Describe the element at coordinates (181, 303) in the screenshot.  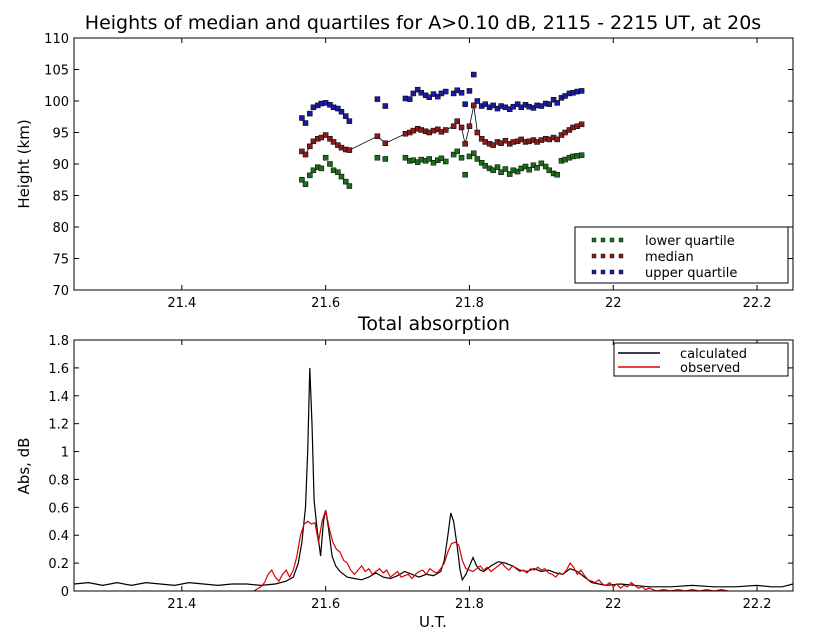
I see `heights-x-tick-label: 21.4` at that location.